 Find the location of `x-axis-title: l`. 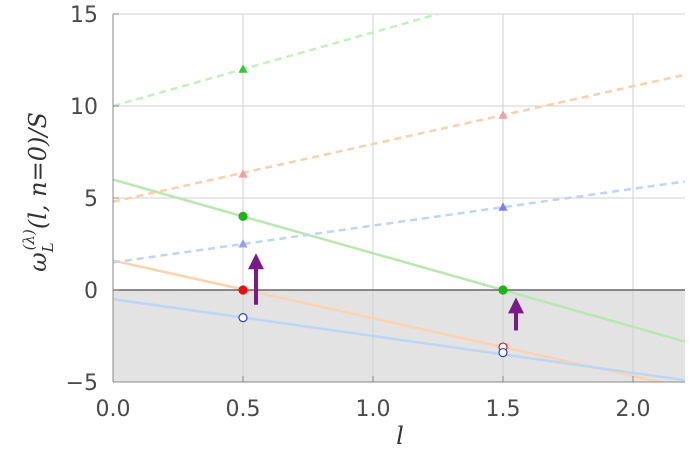

x-axis-title: l is located at coordinates (400, 436).